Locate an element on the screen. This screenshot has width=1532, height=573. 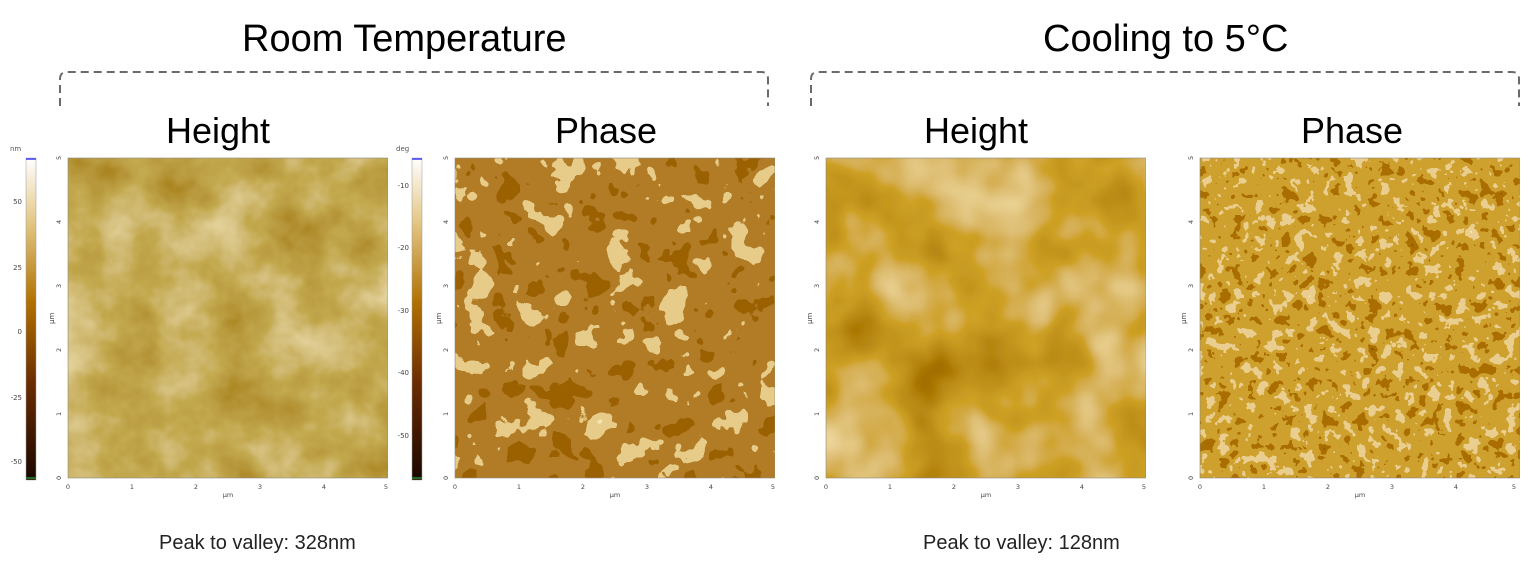
bracket-cooling is located at coordinates (1165, 88).